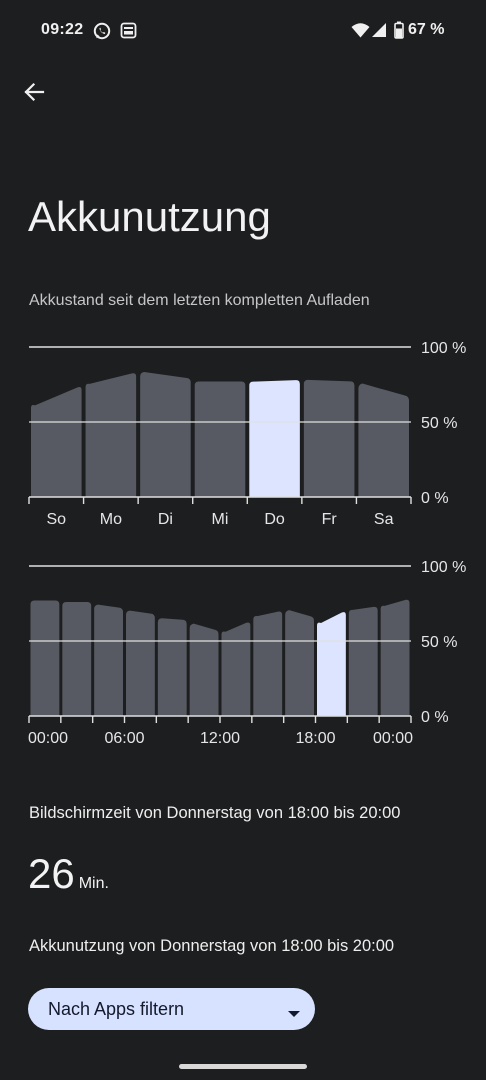 The image size is (486, 1080). I want to click on arrow-back-icon, so click(34, 94).